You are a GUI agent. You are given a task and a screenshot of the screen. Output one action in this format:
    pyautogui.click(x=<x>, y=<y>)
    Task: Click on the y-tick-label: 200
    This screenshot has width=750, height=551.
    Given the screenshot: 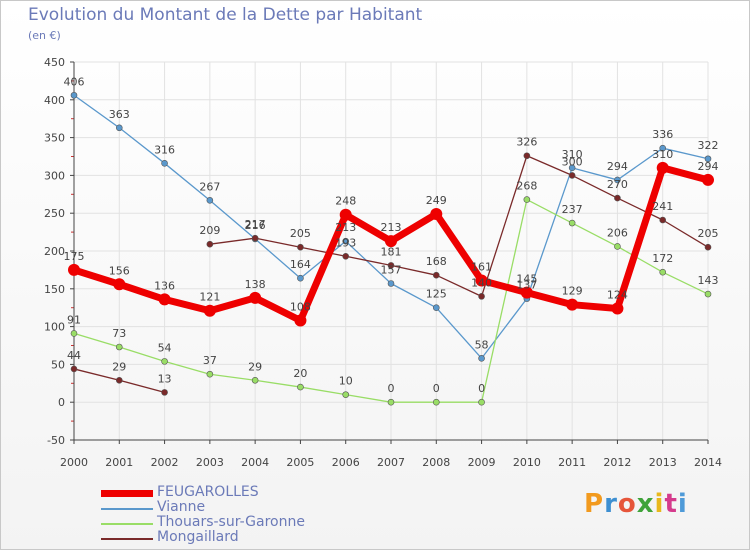 What is the action you would take?
    pyautogui.click(x=54, y=251)
    